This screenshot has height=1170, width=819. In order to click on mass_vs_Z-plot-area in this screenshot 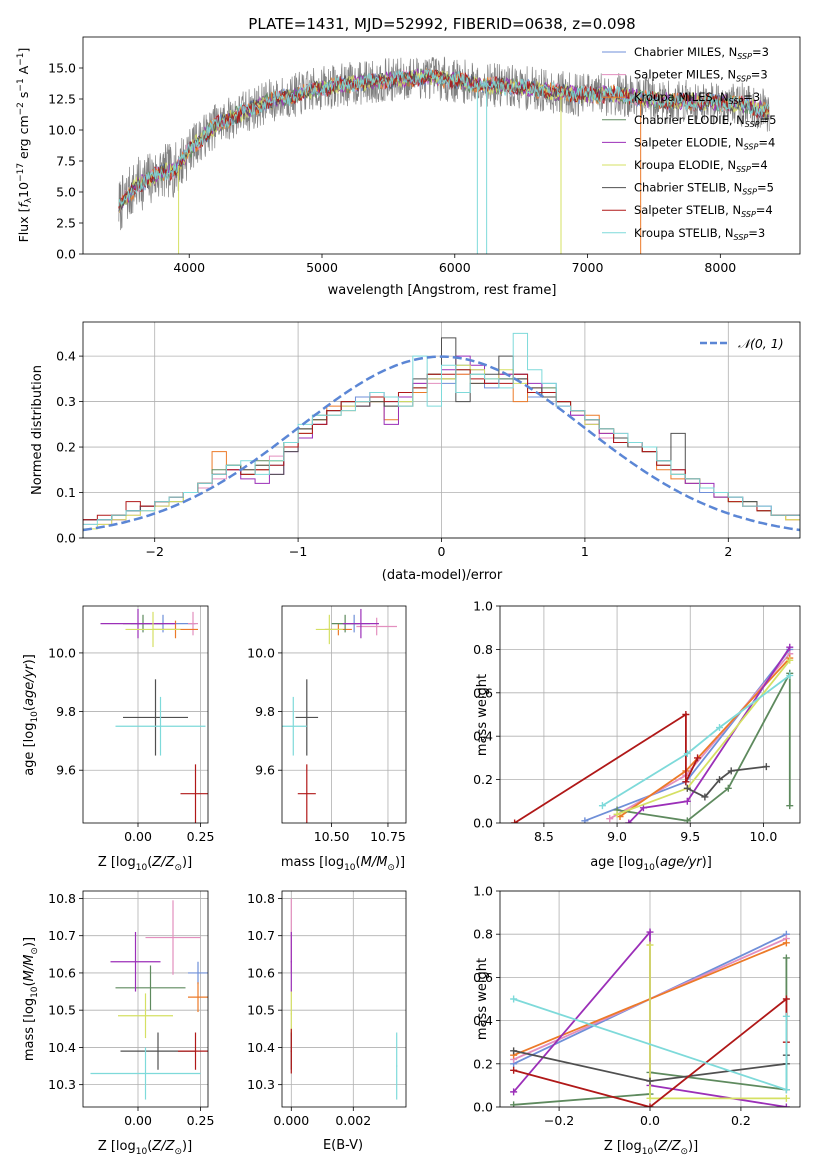, I will do `click(149, 1000)`.